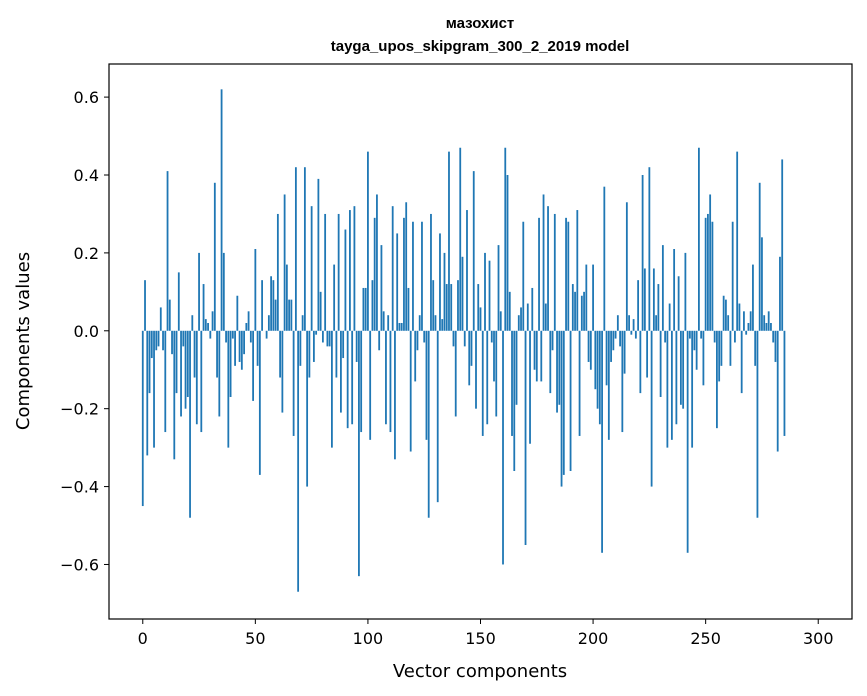  I want to click on x-axis: 0 50 100 150 200 250 300, so click(486, 633).